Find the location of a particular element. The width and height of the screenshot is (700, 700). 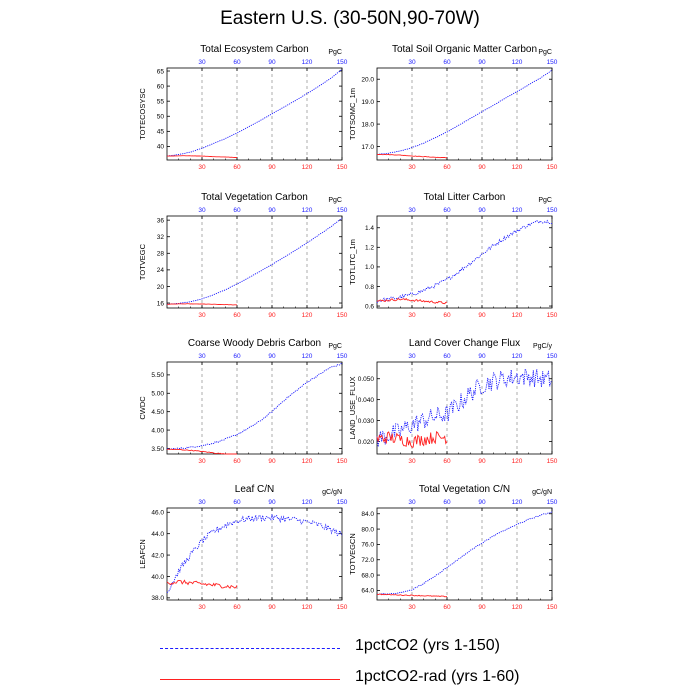

y-tick-label: 3.50 is located at coordinates (157, 449).